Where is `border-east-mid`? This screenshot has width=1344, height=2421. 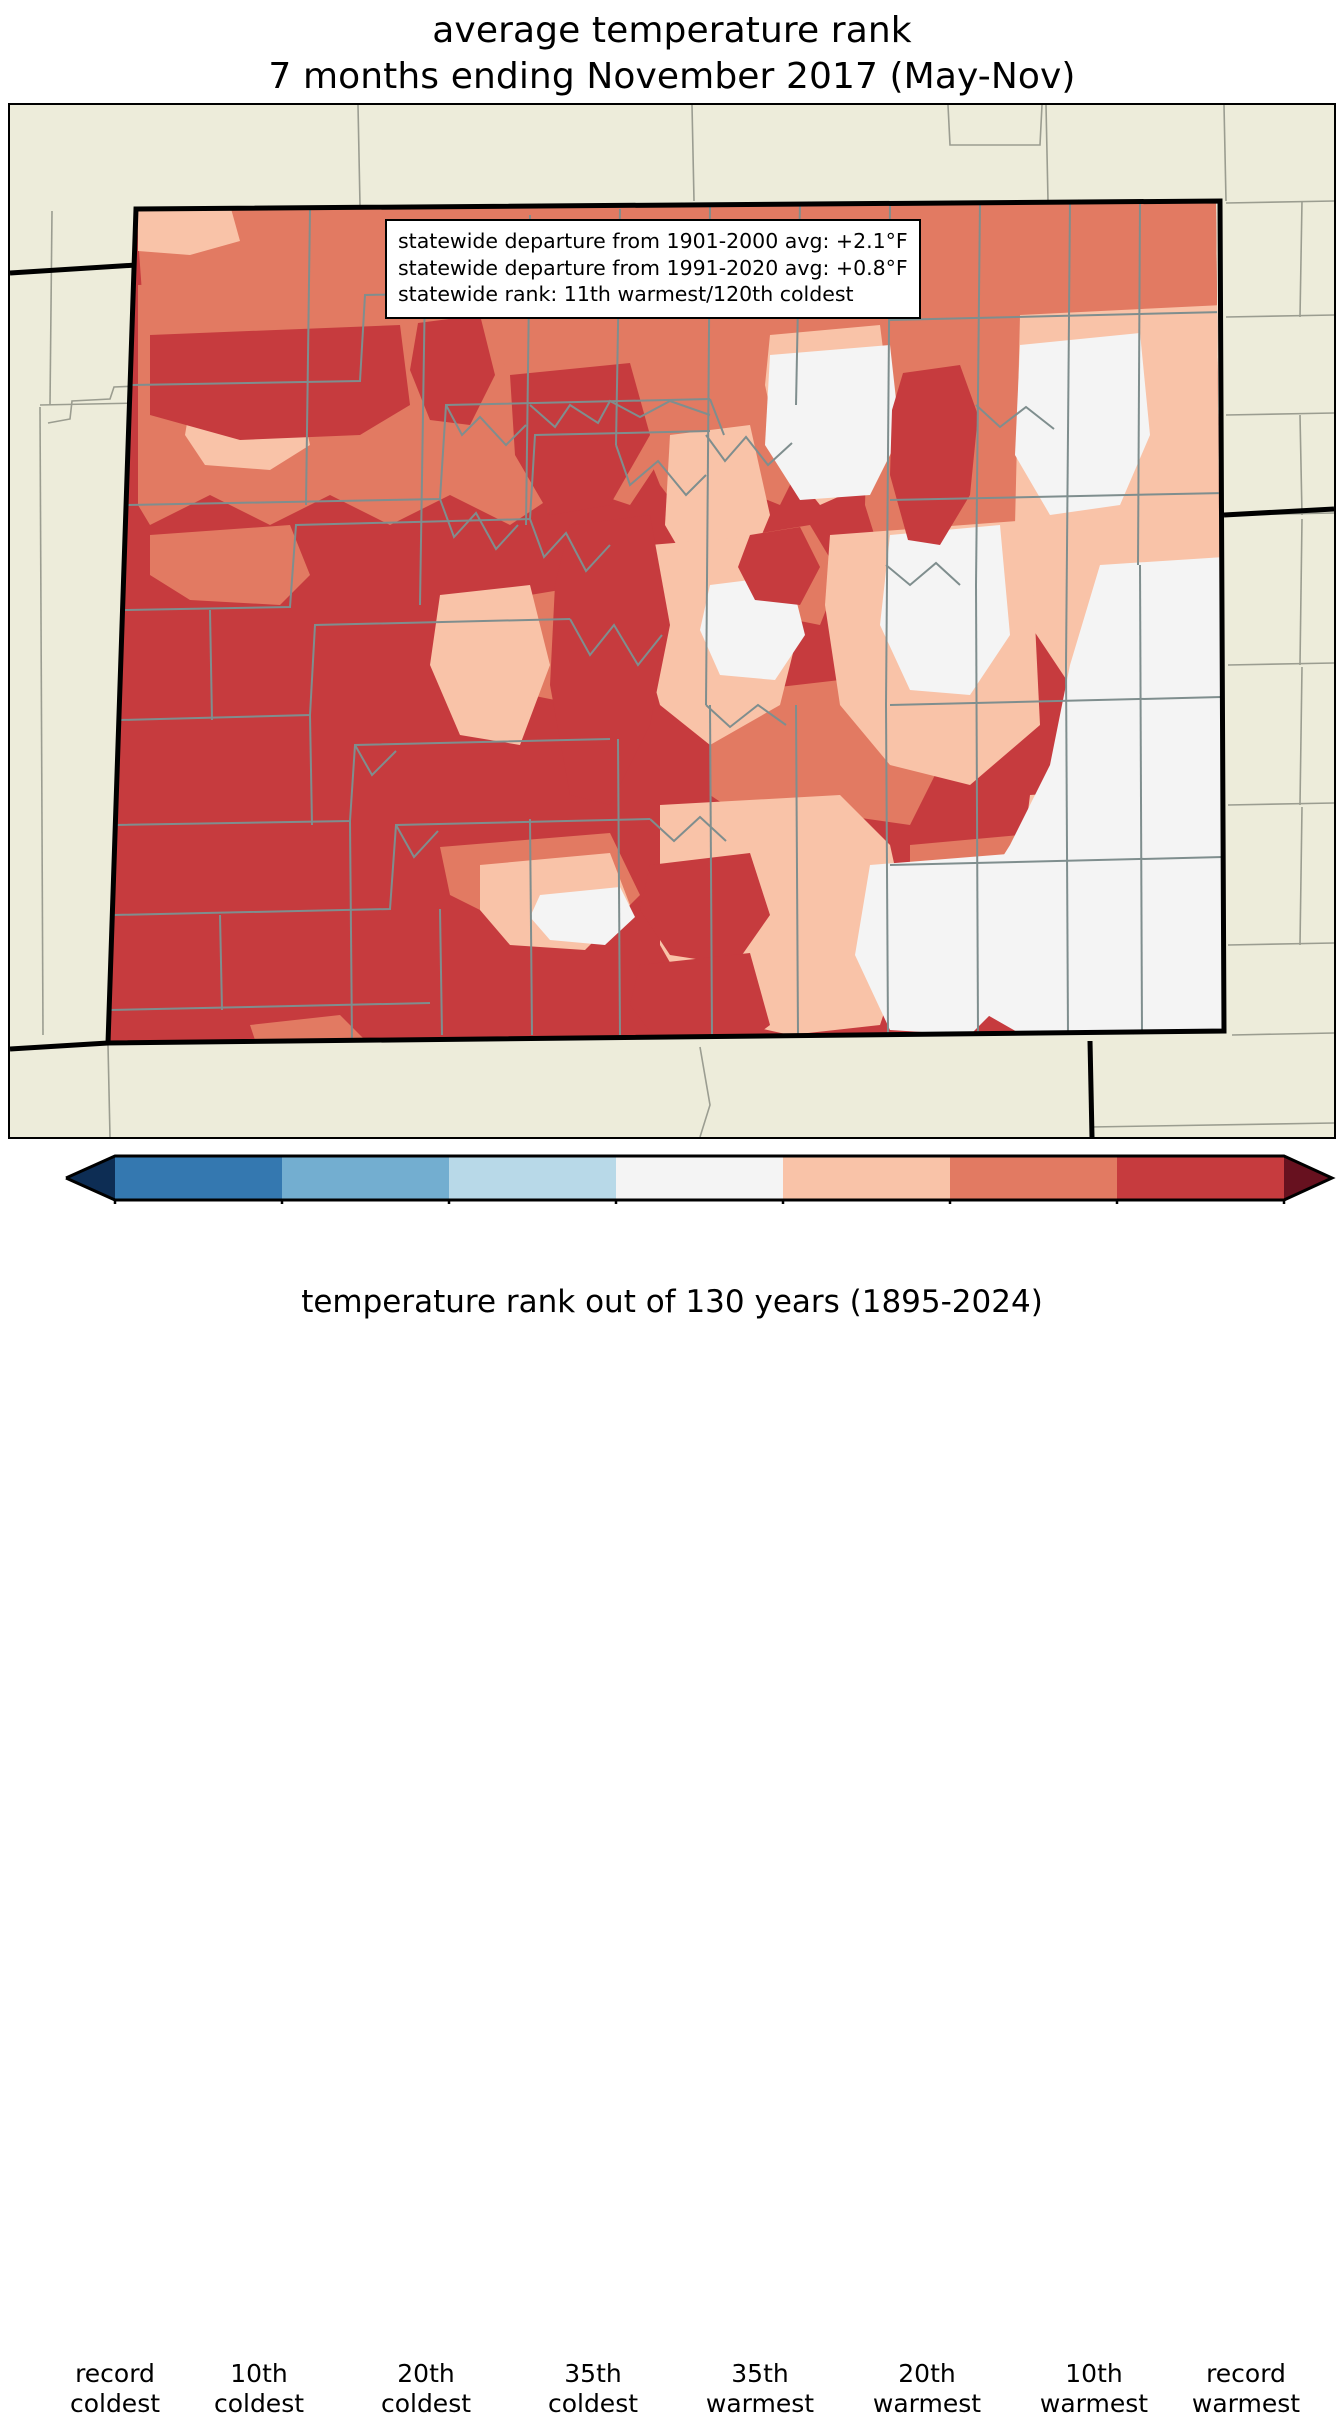 border-east-mid is located at coordinates (1278, 512).